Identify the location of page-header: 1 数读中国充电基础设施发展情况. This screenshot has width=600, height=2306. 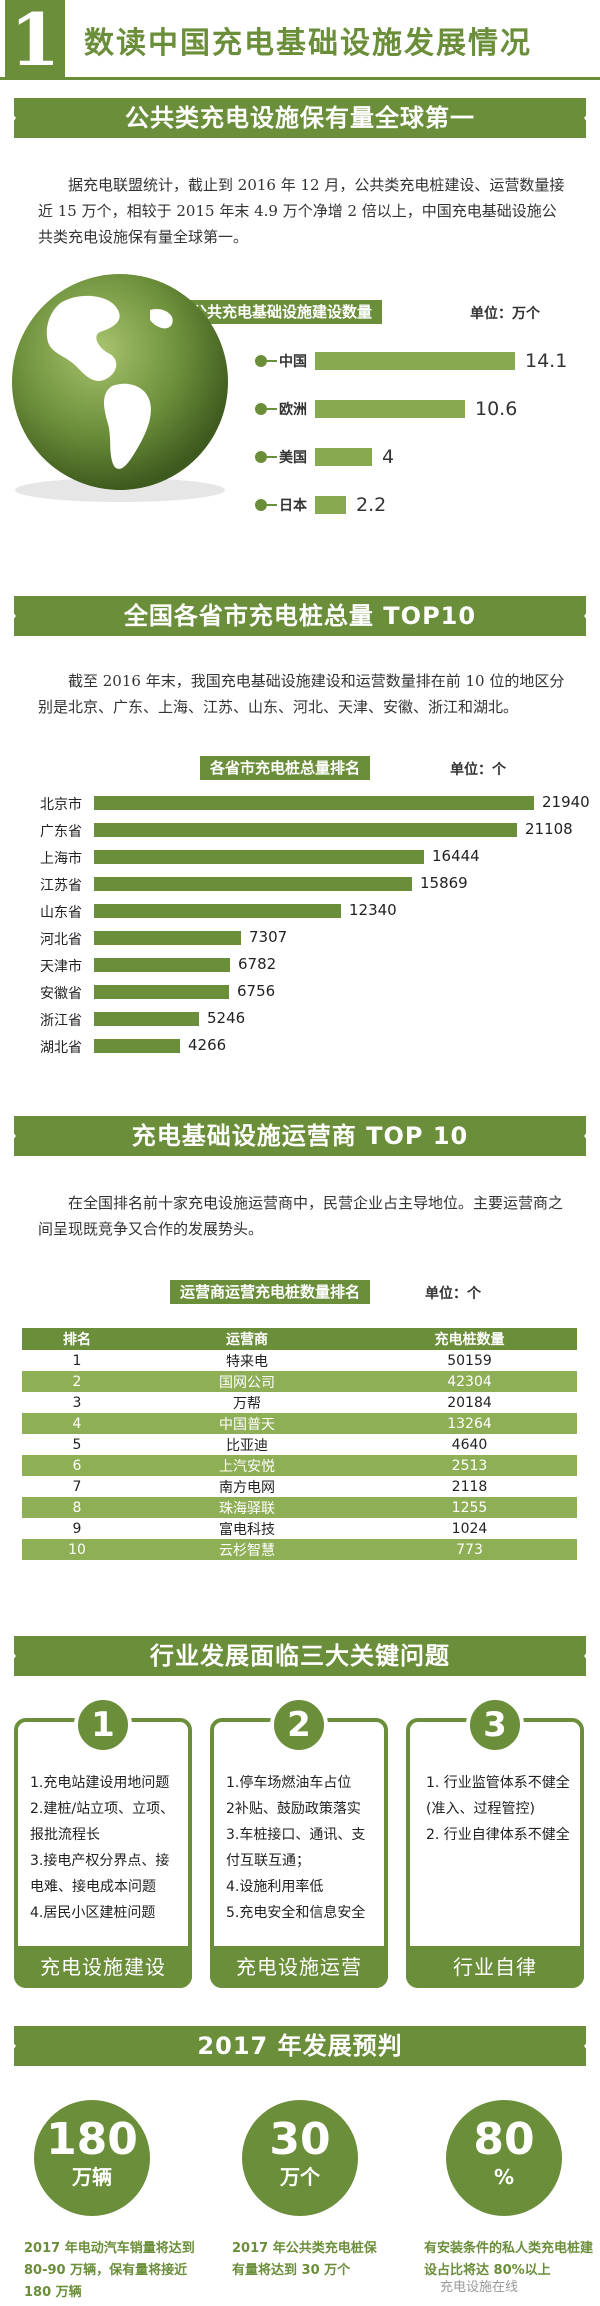
(300, 40).